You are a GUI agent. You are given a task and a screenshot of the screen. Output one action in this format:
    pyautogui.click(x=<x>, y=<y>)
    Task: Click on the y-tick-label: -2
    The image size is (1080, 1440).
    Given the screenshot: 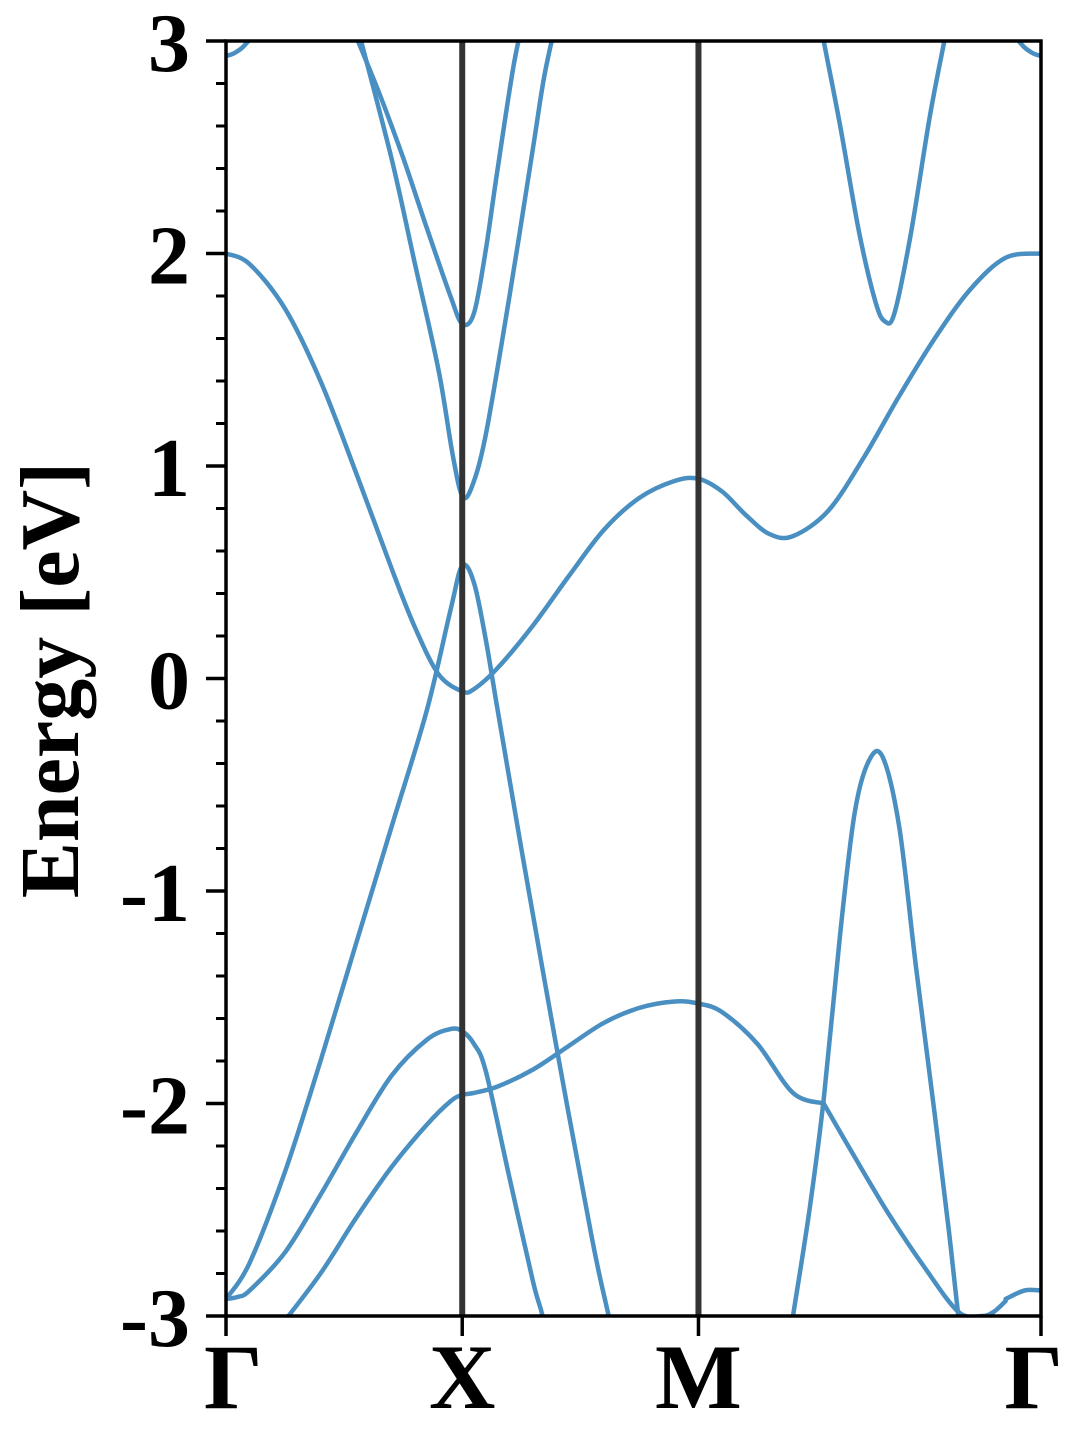 What is the action you would take?
    pyautogui.click(x=155, y=1106)
    